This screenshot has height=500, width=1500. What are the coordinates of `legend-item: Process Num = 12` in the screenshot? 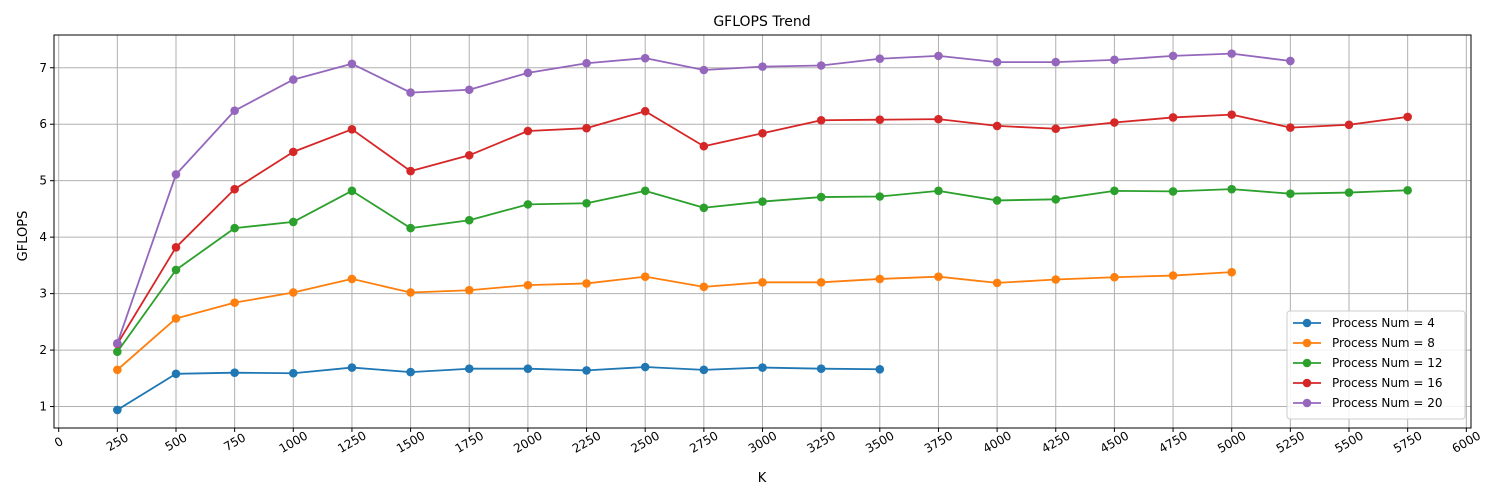 It's located at (1368, 363).